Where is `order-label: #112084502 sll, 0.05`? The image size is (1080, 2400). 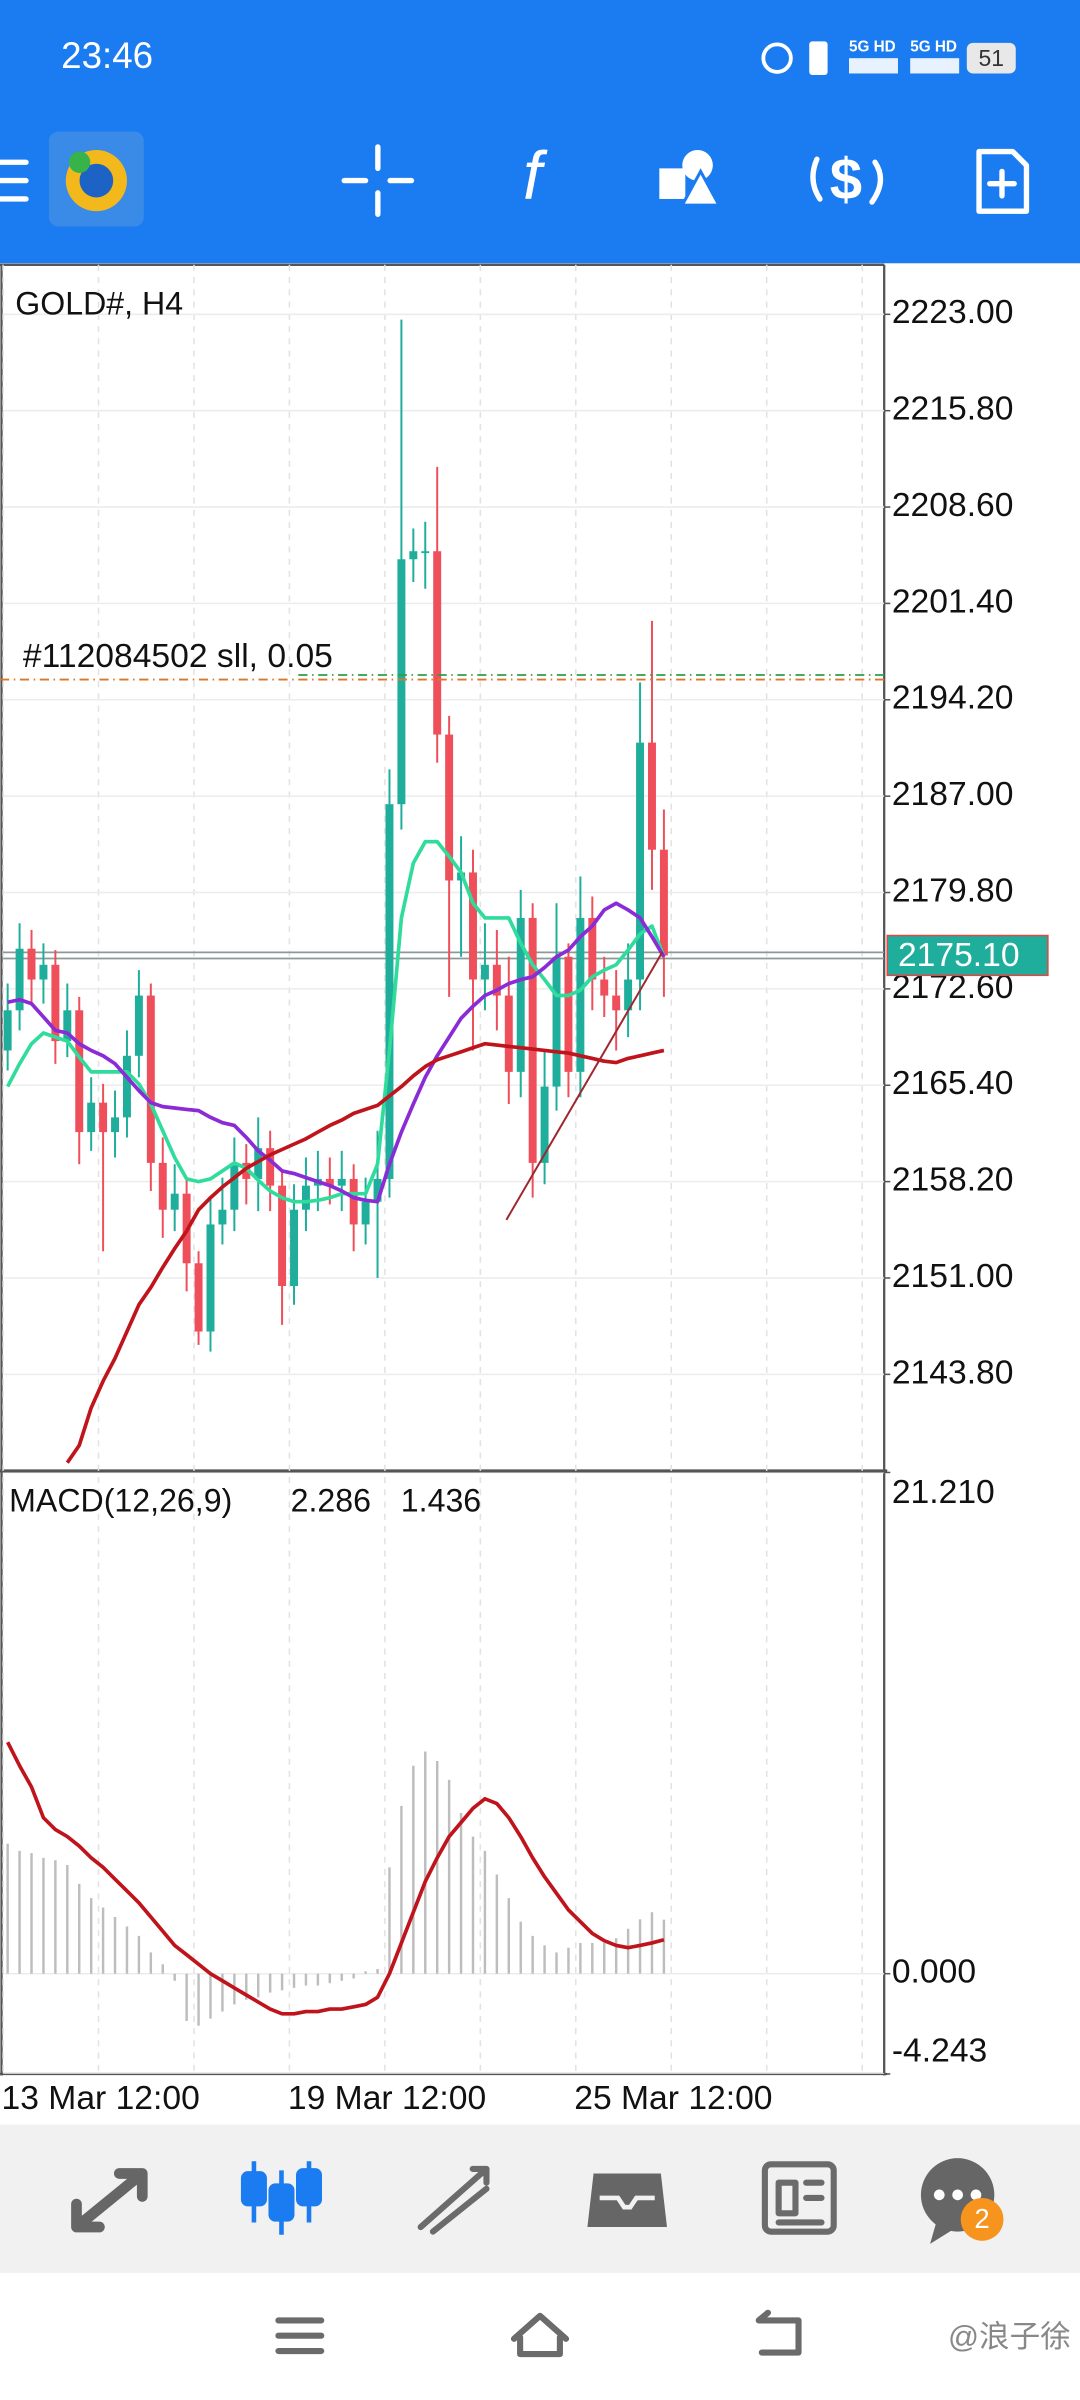 order-label: #112084502 sll, 0.05 is located at coordinates (178, 656).